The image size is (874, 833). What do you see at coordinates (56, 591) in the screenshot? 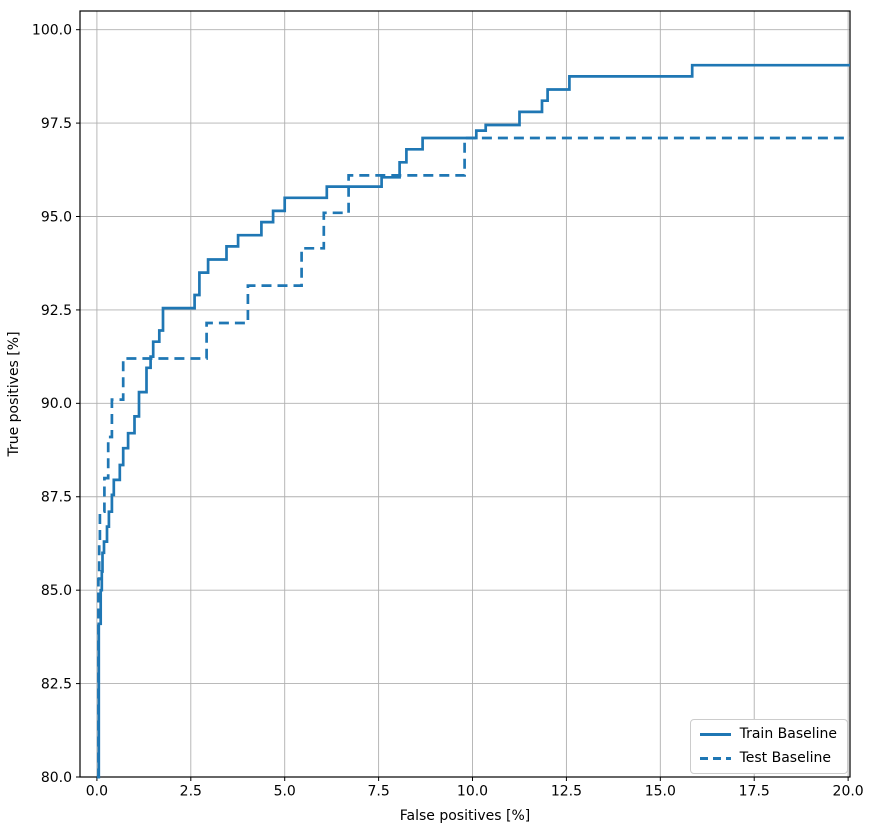
I see `y-tick-label: 85.0` at bounding box center [56, 591].